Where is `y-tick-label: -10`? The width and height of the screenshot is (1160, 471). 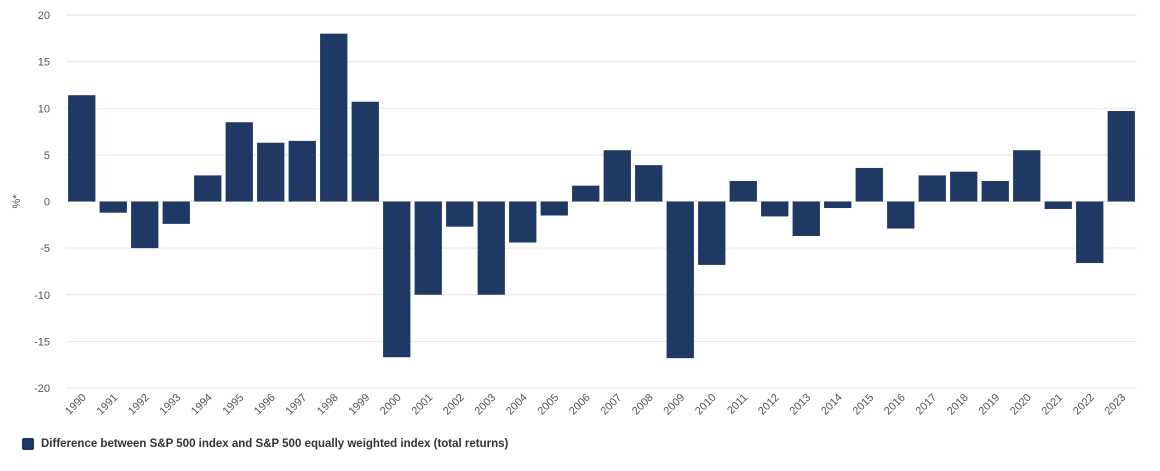 y-tick-label: -10 is located at coordinates (42, 296).